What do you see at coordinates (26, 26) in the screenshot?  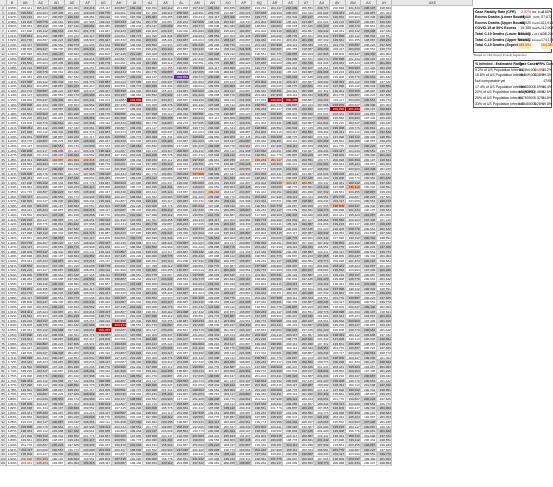 I see `grid-cell: 198,451` at bounding box center [26, 26].